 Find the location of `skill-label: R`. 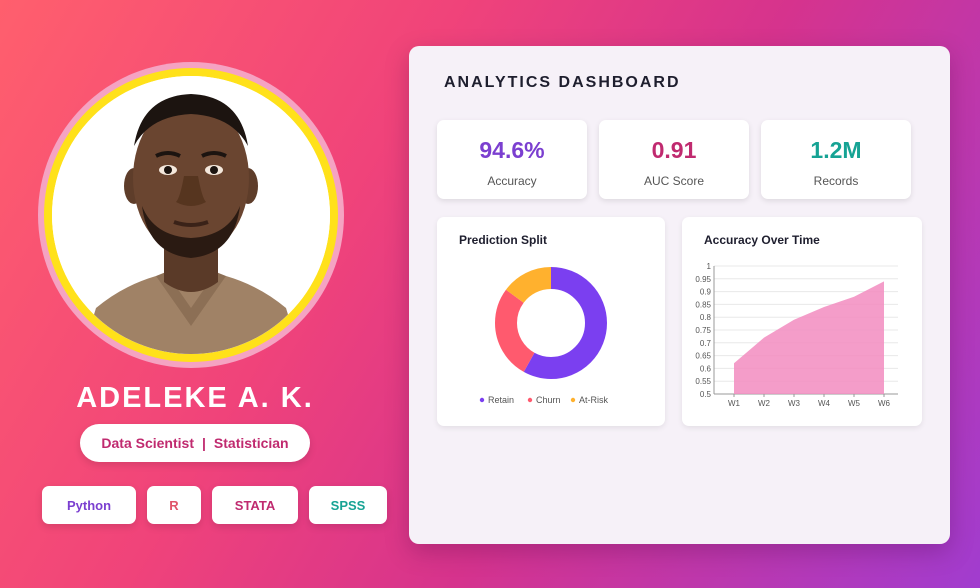

skill-label: R is located at coordinates (174, 505).